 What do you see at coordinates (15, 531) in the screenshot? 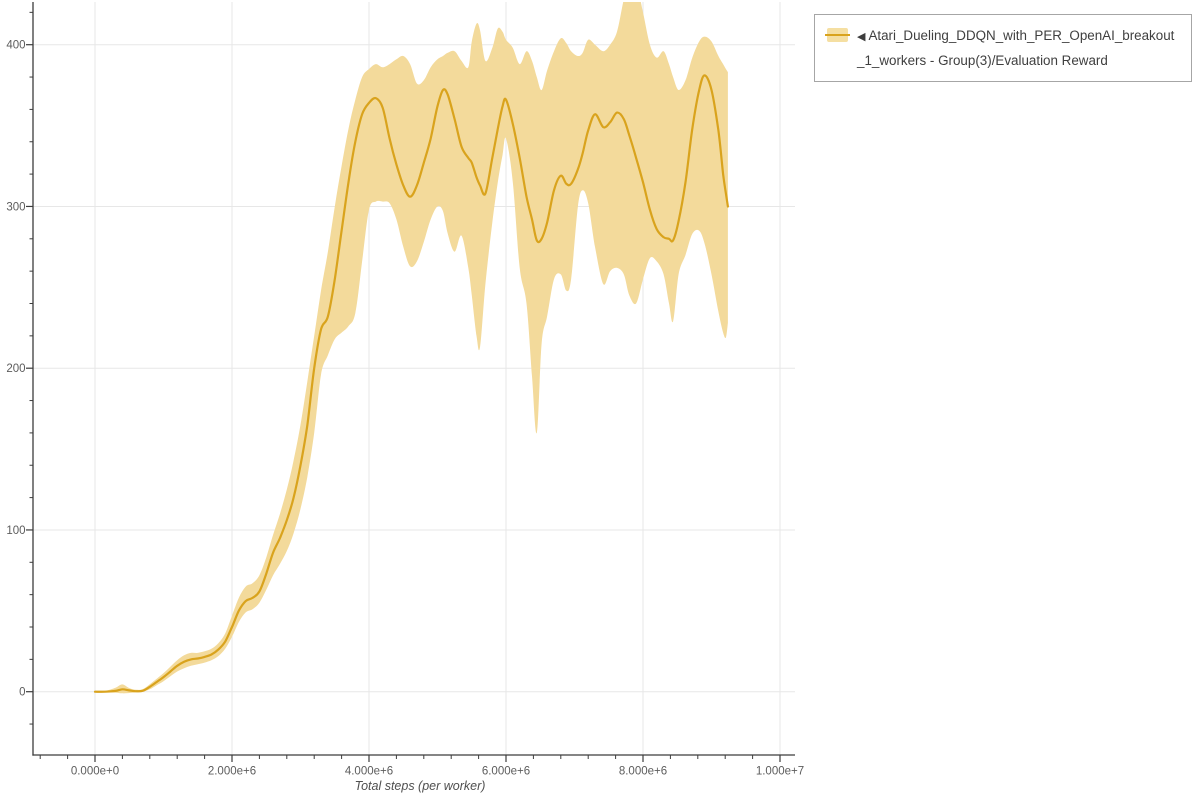
I see `y-tick-label: 100` at bounding box center [15, 531].